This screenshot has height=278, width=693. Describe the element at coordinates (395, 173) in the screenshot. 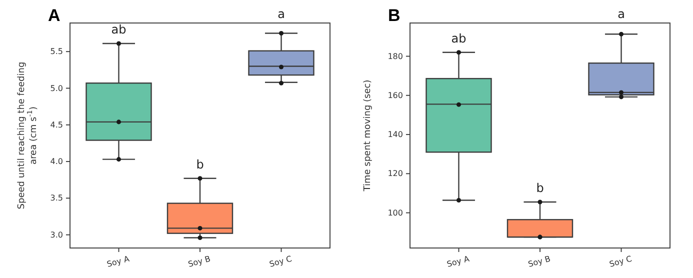

I see `y-tick-label: 120` at that location.